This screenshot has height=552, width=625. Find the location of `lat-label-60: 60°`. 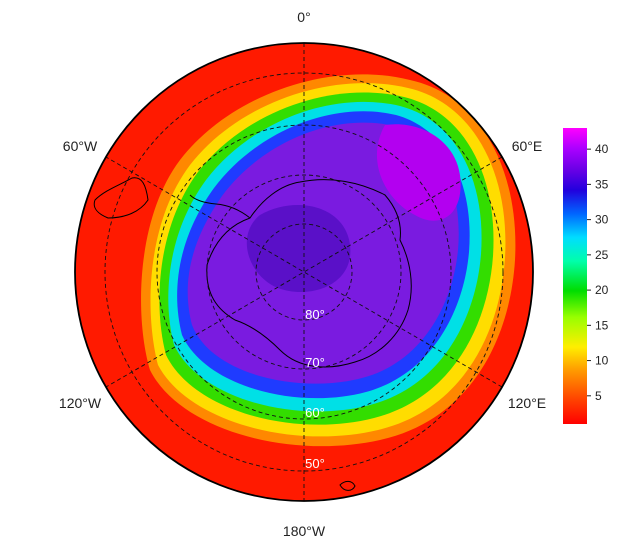

lat-label-60: 60° is located at coordinates (315, 412).